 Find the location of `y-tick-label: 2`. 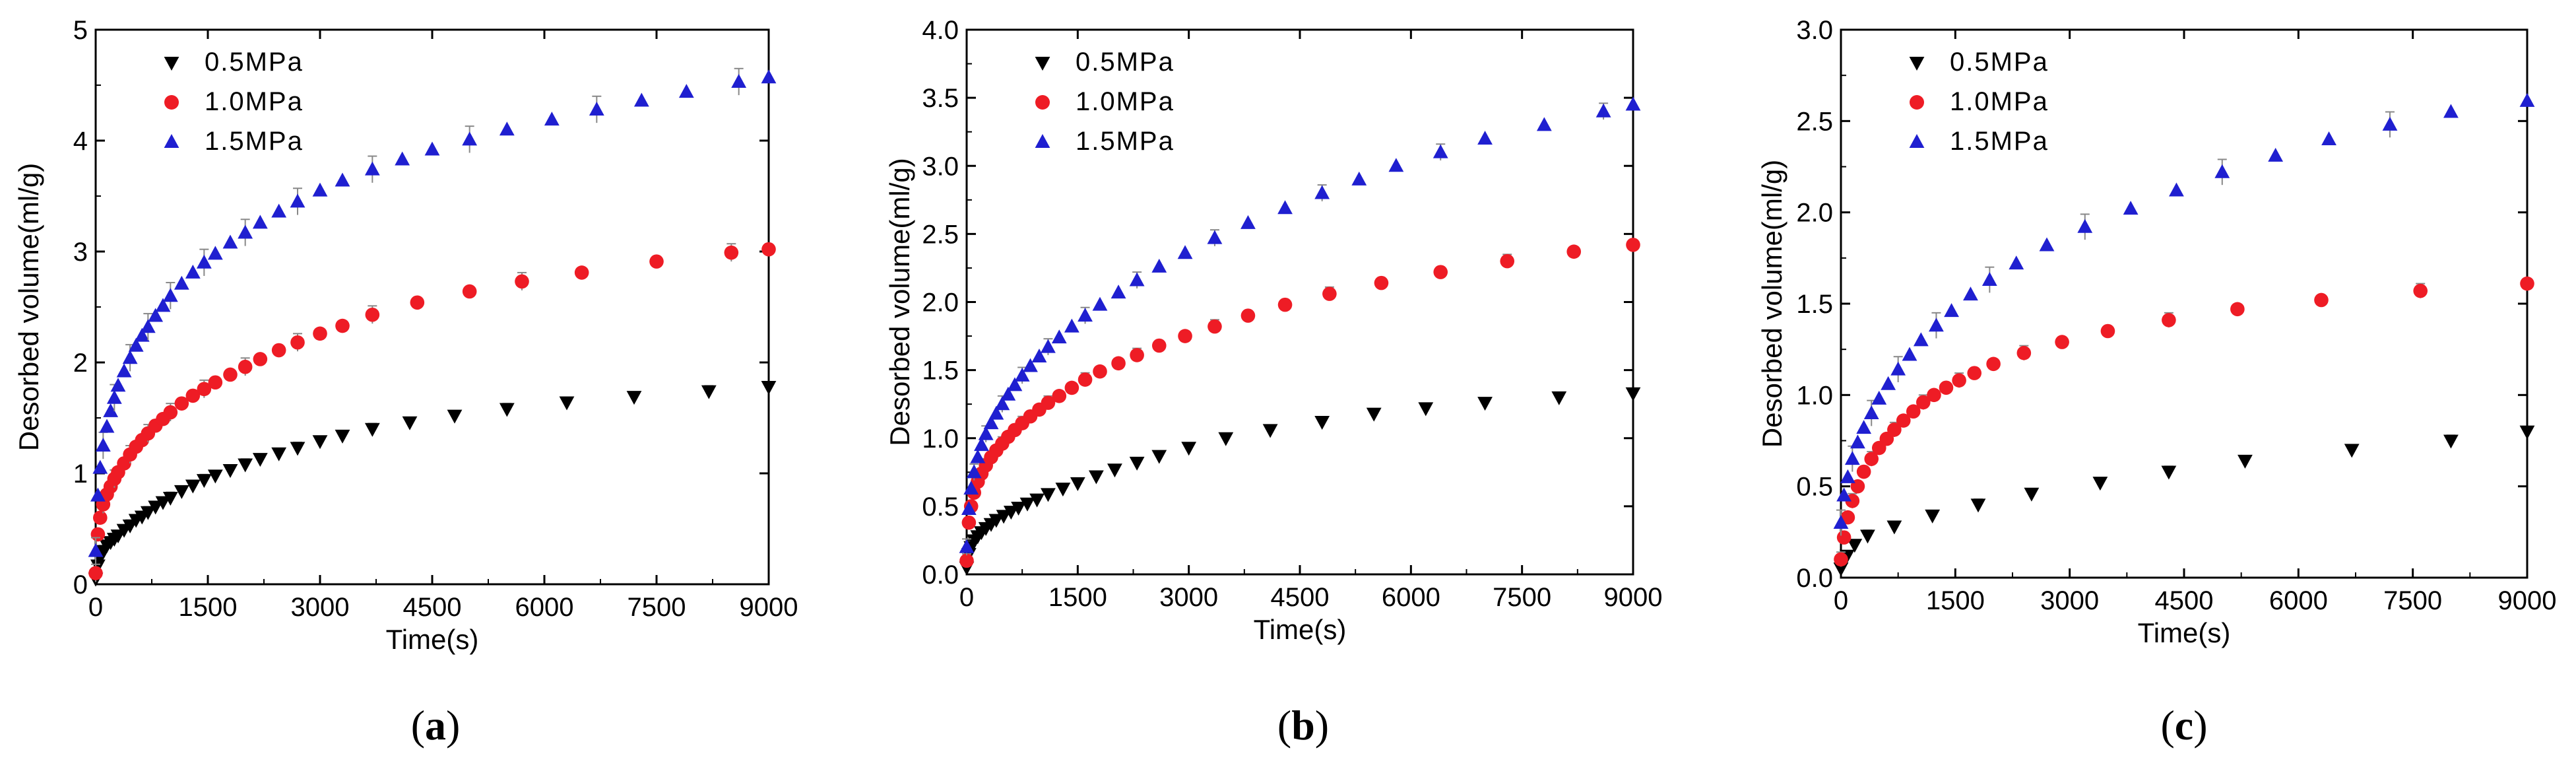

y-tick-label: 2 is located at coordinates (80, 363).